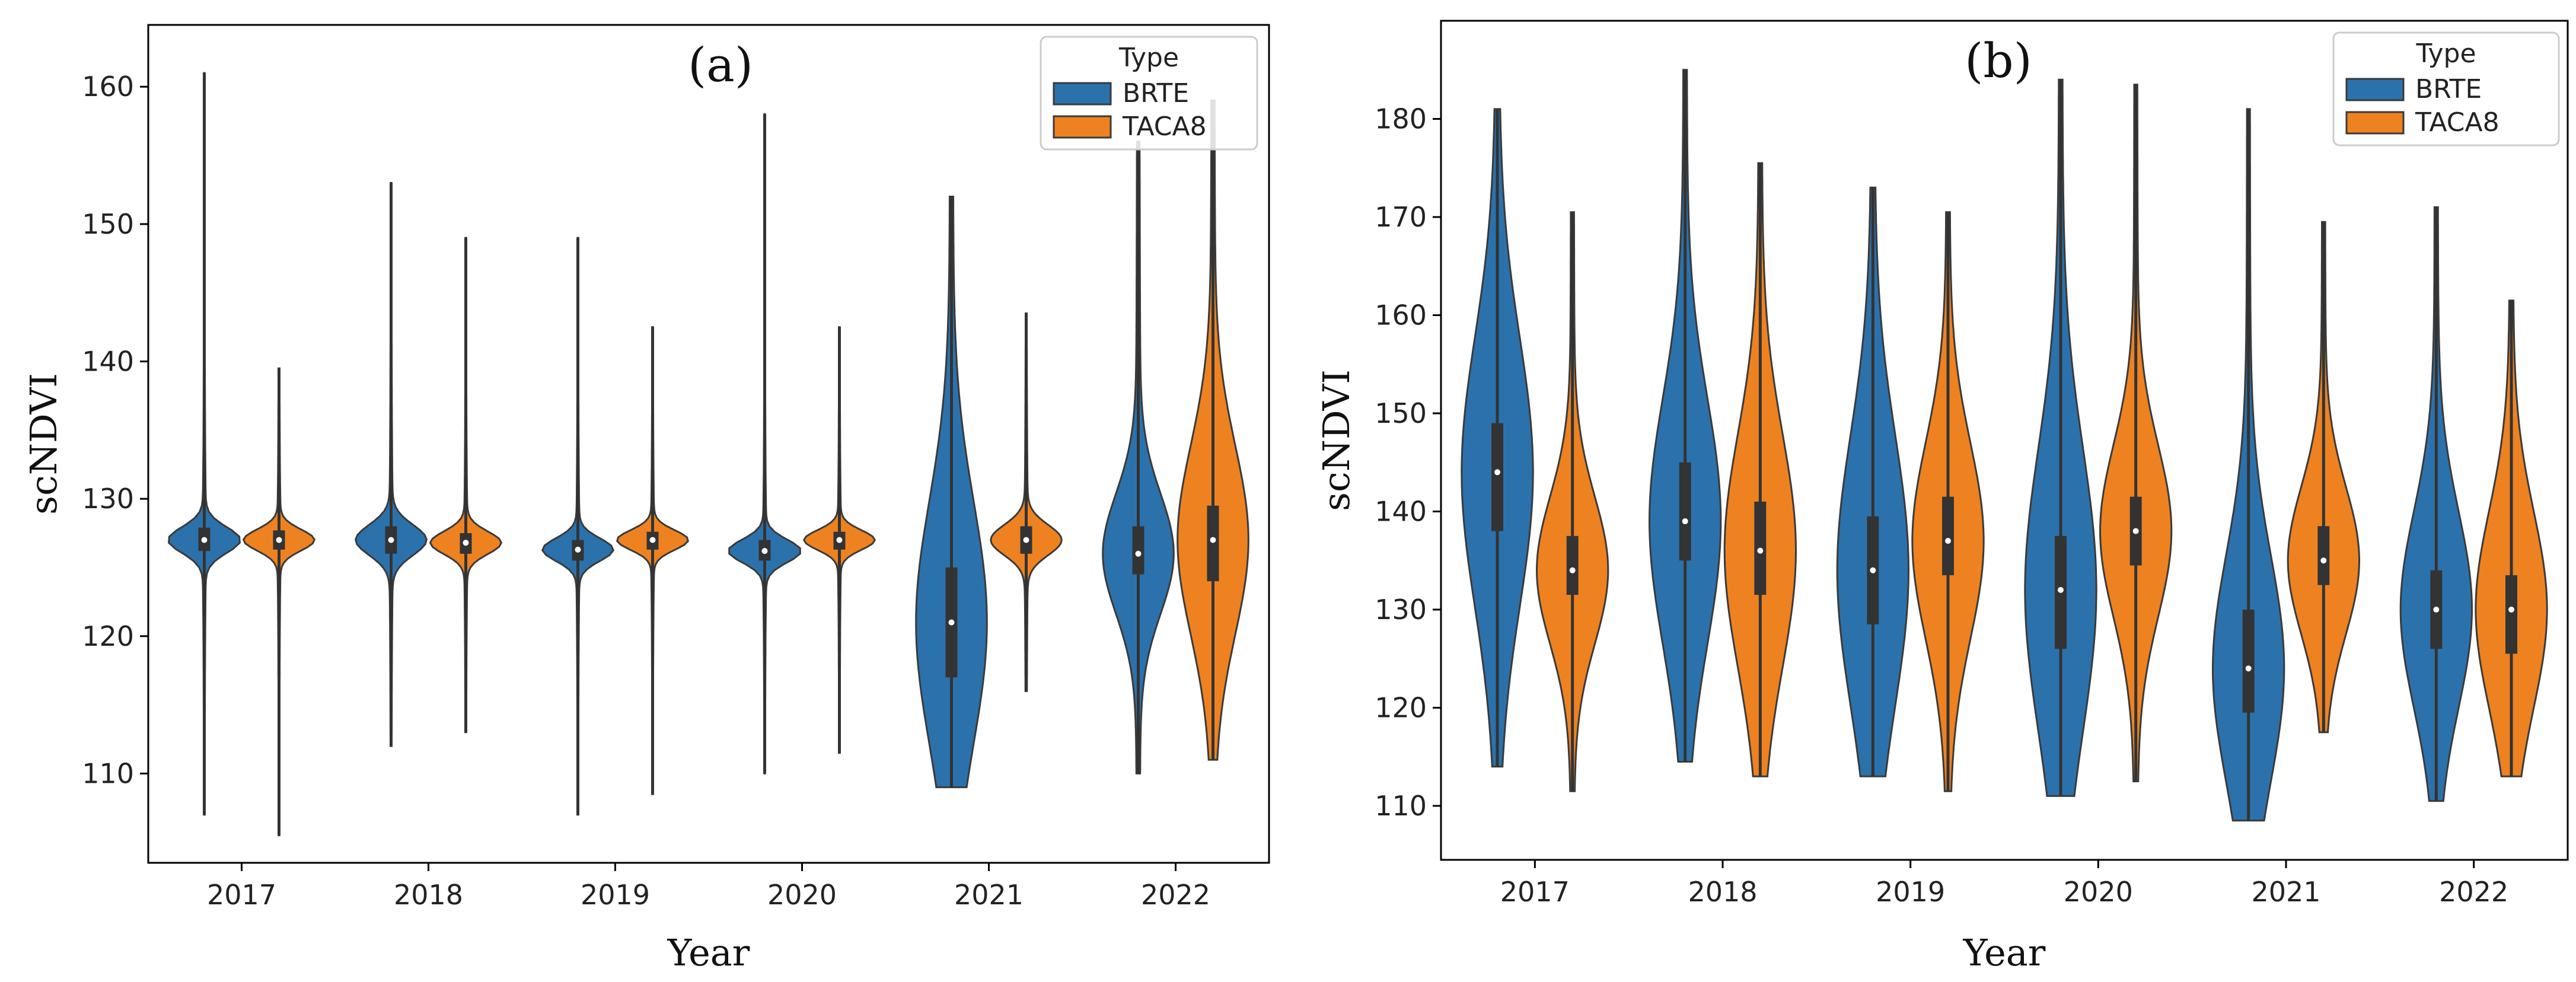 This screenshot has height=982, width=2576. What do you see at coordinates (1401, 315) in the screenshot?
I see `y-tick-label: 160` at bounding box center [1401, 315].